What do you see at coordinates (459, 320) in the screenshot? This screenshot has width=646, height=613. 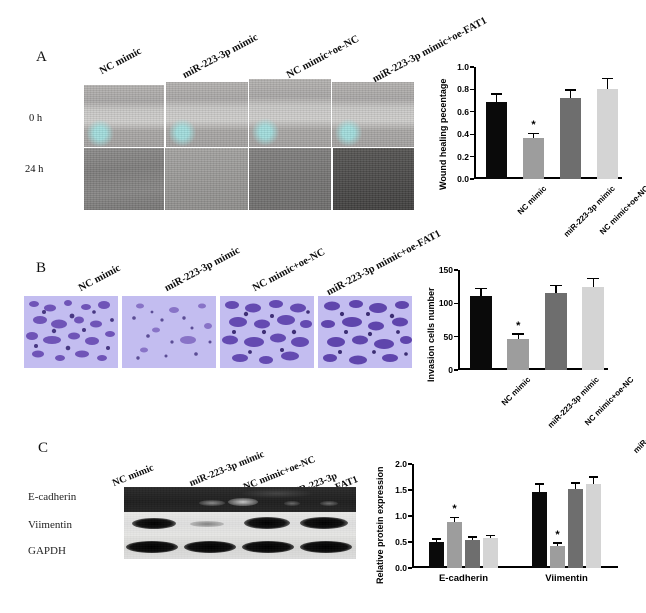 I see `panel-b-y-axis` at bounding box center [459, 320].